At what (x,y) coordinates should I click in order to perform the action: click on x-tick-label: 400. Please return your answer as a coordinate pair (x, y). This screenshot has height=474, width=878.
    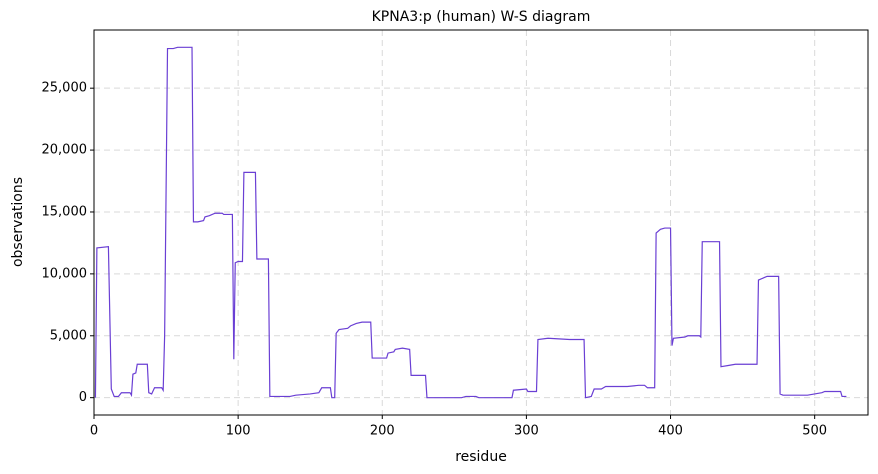
    Looking at the image, I should click on (670, 431).